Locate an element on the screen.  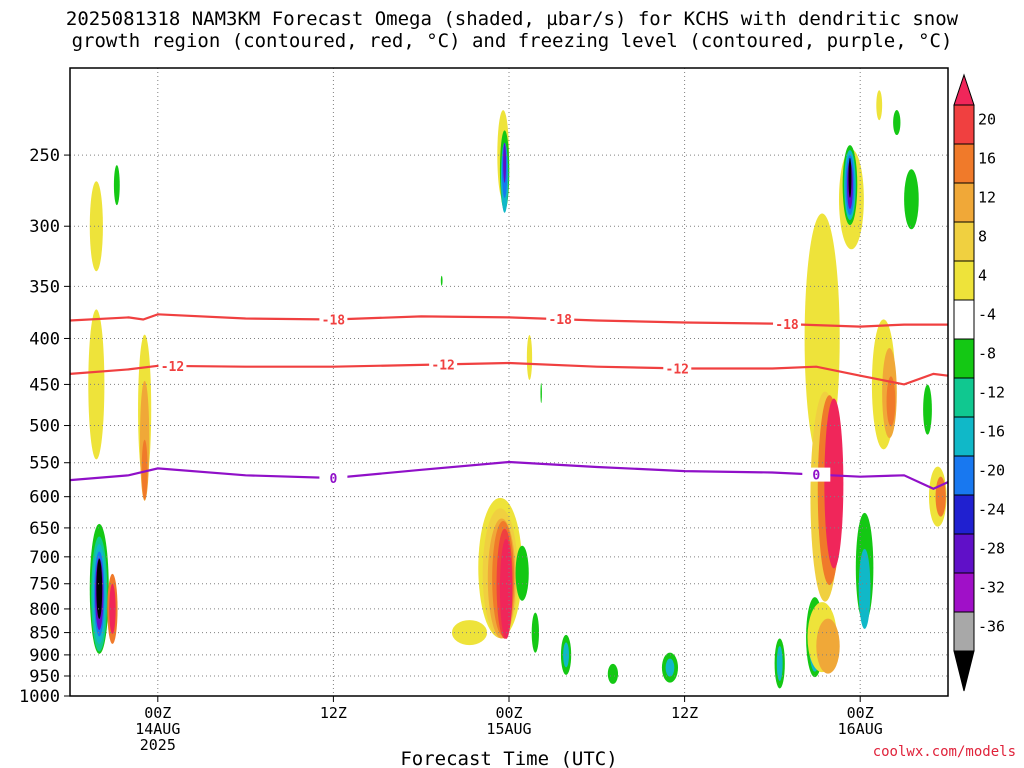
colorbar-bottom-arrow is located at coordinates (964, 671).